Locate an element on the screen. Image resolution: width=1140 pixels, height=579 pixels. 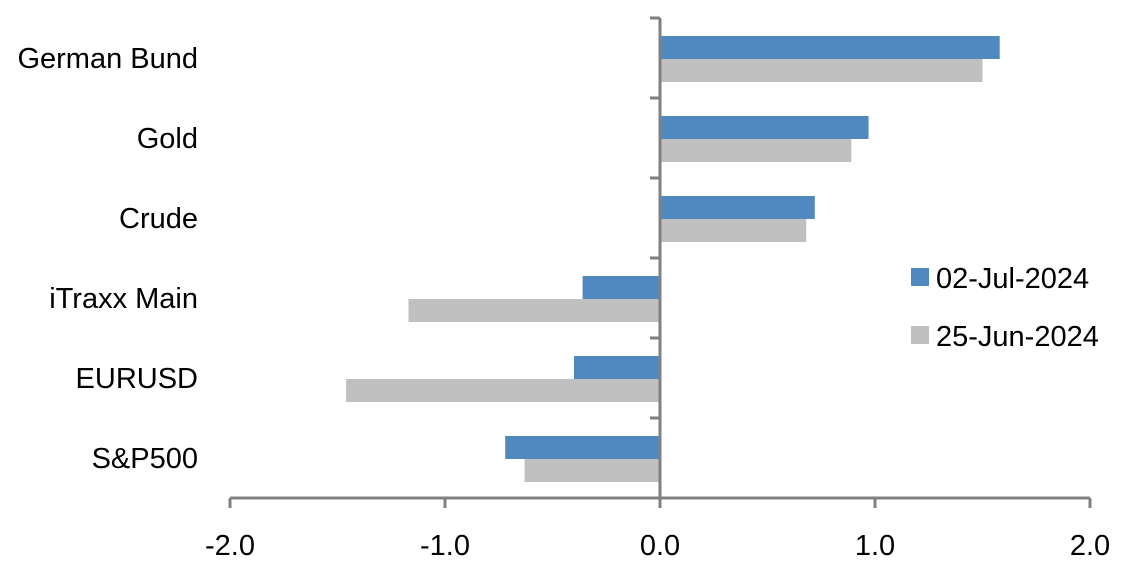
x-tick-label: 0.0 is located at coordinates (660, 546).